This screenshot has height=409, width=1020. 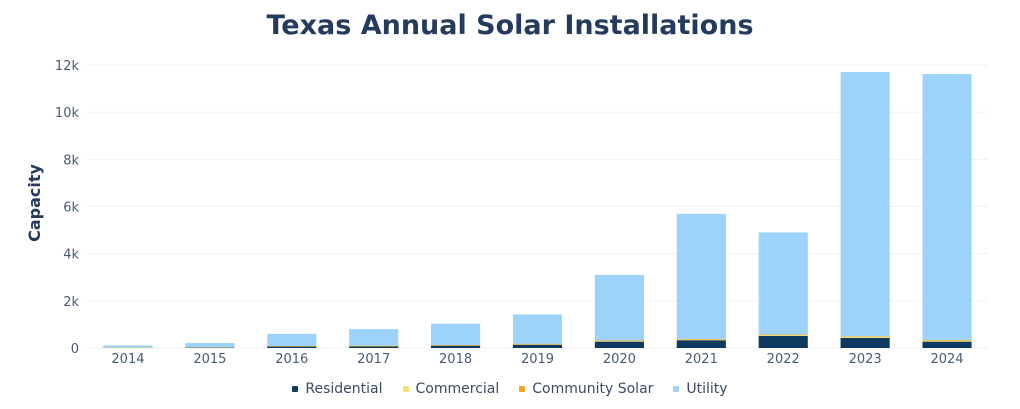 I want to click on x-tick-label: 2016, so click(x=291, y=359).